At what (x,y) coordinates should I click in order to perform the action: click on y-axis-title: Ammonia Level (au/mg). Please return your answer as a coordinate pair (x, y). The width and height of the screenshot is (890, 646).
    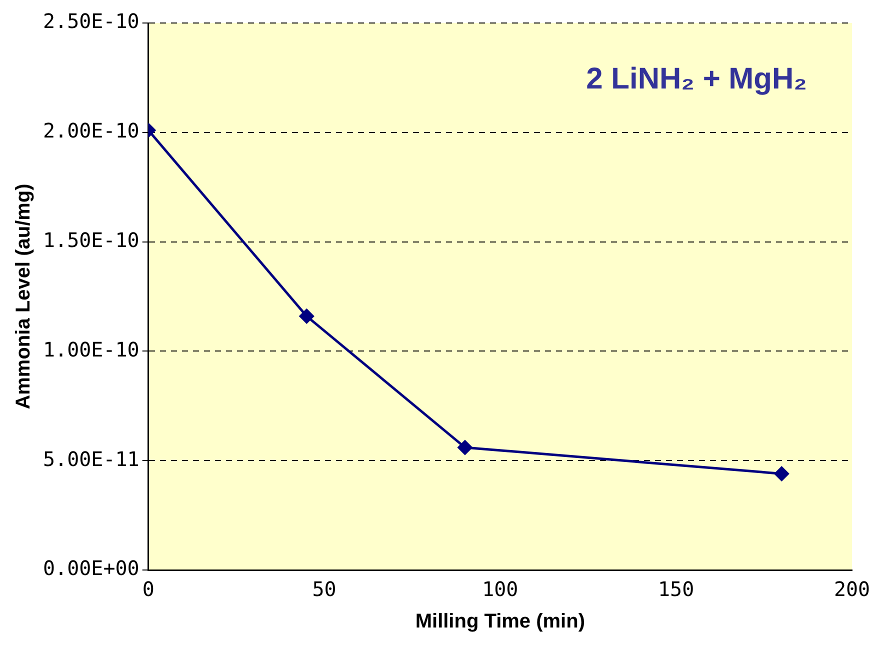
    Looking at the image, I should click on (23, 297).